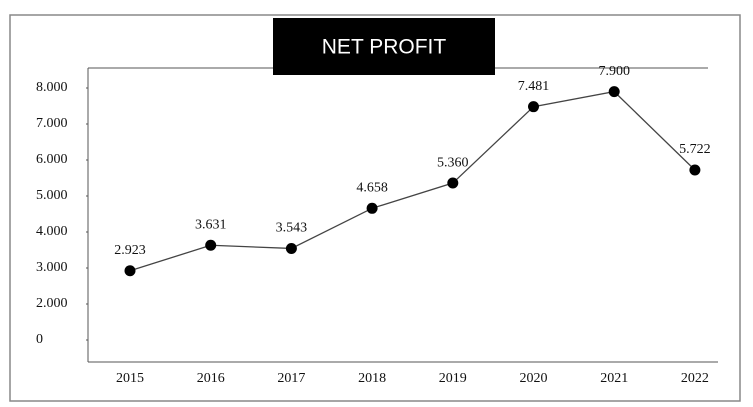 This screenshot has width=753, height=407. Describe the element at coordinates (291, 378) in the screenshot. I see `x-tick-label: 2017` at that location.